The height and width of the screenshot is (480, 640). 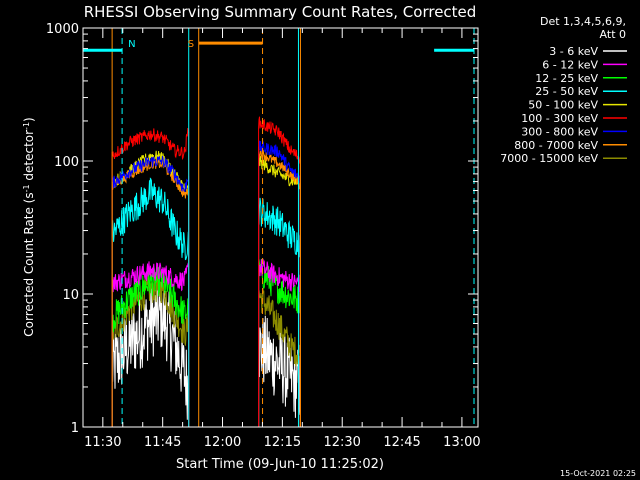 What do you see at coordinates (222, 442) in the screenshot?
I see `x-tick-label-2: 12:00` at bounding box center [222, 442].